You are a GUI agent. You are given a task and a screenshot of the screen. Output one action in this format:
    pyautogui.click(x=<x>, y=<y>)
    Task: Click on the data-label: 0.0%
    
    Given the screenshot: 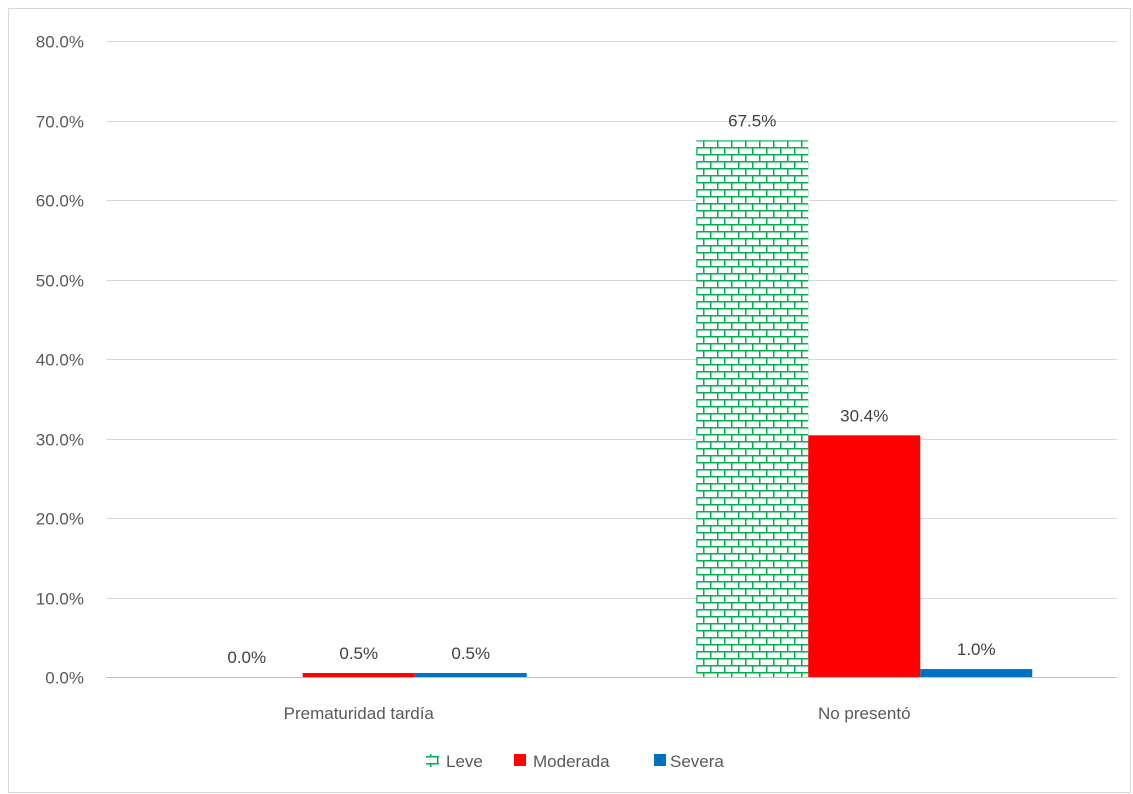 What is the action you would take?
    pyautogui.click(x=246, y=657)
    